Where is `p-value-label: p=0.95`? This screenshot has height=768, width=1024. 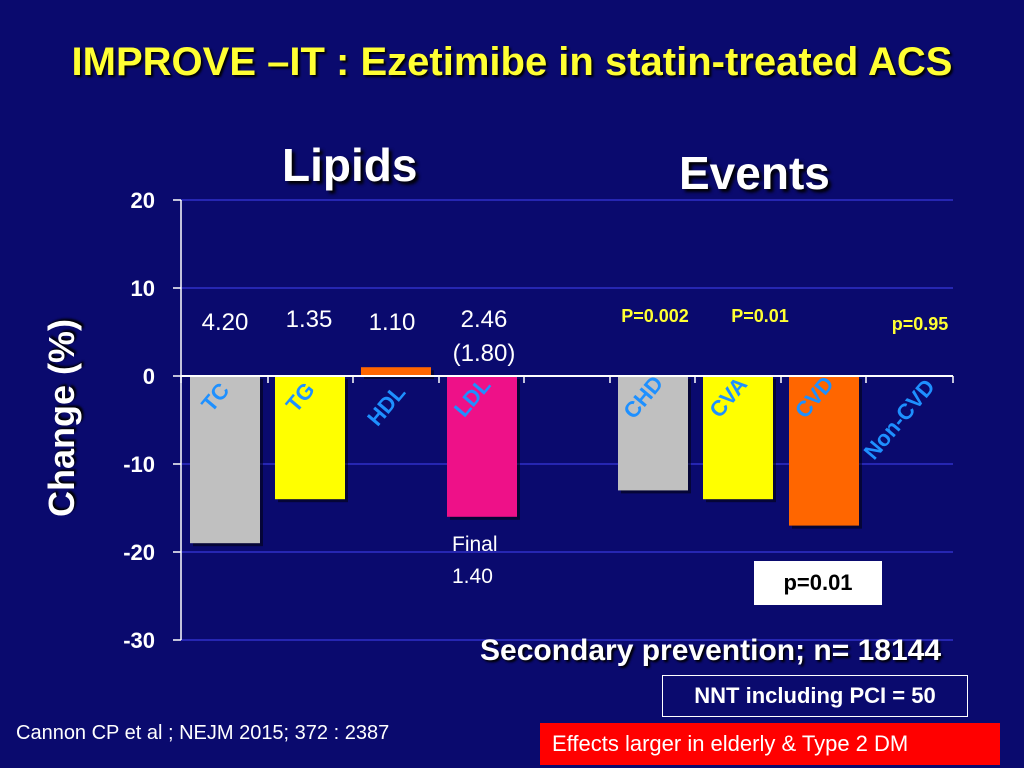 p-value-label: p=0.95 is located at coordinates (920, 324).